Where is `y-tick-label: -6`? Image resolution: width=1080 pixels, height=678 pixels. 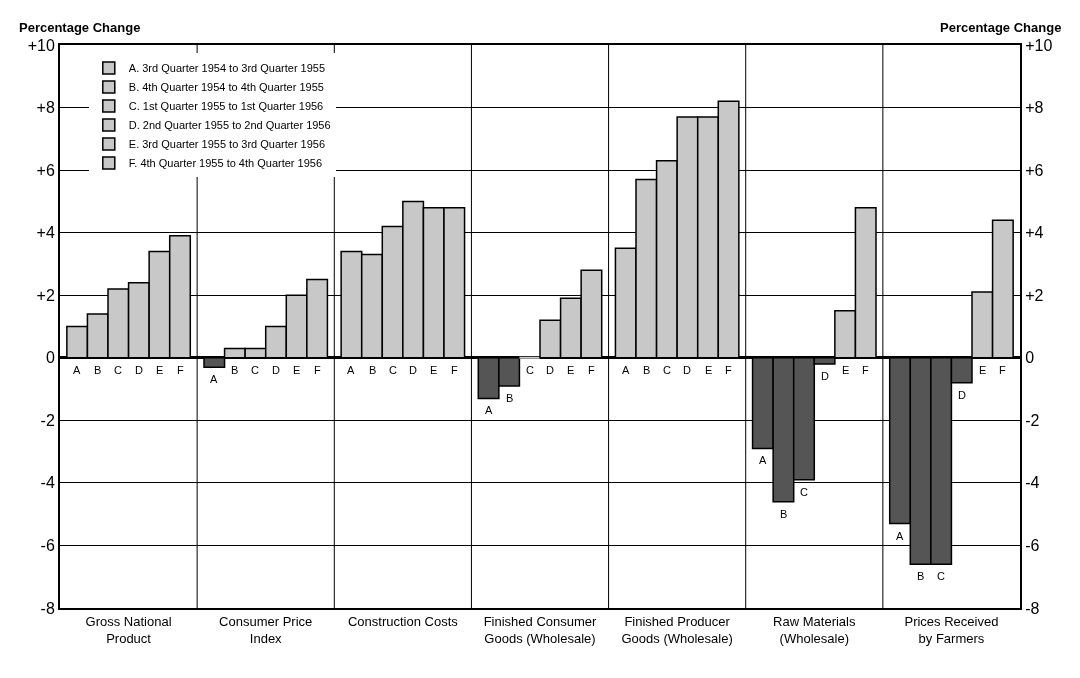 y-tick-label: -6 is located at coordinates (47, 546).